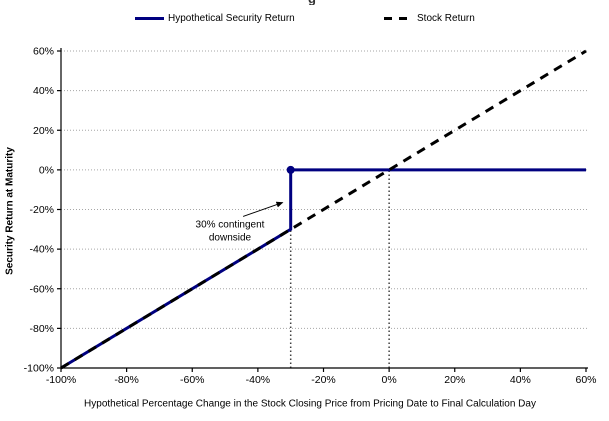 The image size is (609, 421). I want to click on y-tick-label: -60%, so click(41, 289).